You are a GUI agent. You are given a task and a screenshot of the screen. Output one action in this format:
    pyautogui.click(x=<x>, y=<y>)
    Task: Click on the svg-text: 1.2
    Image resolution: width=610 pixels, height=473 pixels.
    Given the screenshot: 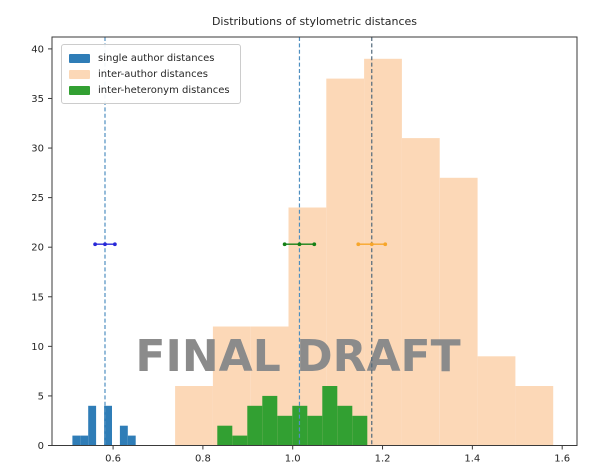 What is the action you would take?
    pyautogui.click(x=383, y=459)
    